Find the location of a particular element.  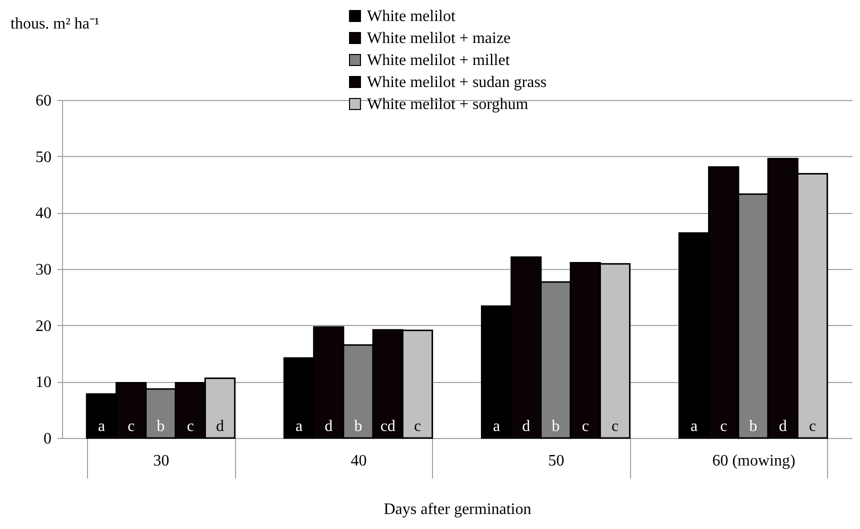

legend-label: White melilot is located at coordinates (411, 16).